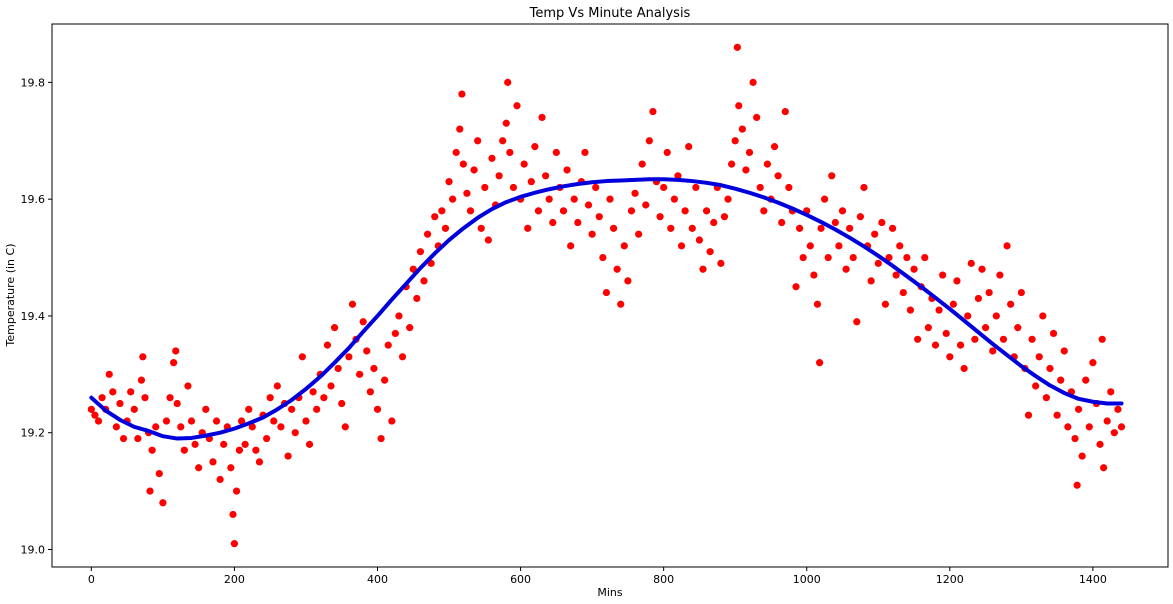 The width and height of the screenshot is (1173, 604). What do you see at coordinates (234, 579) in the screenshot?
I see `x-tick-label: 200` at bounding box center [234, 579].